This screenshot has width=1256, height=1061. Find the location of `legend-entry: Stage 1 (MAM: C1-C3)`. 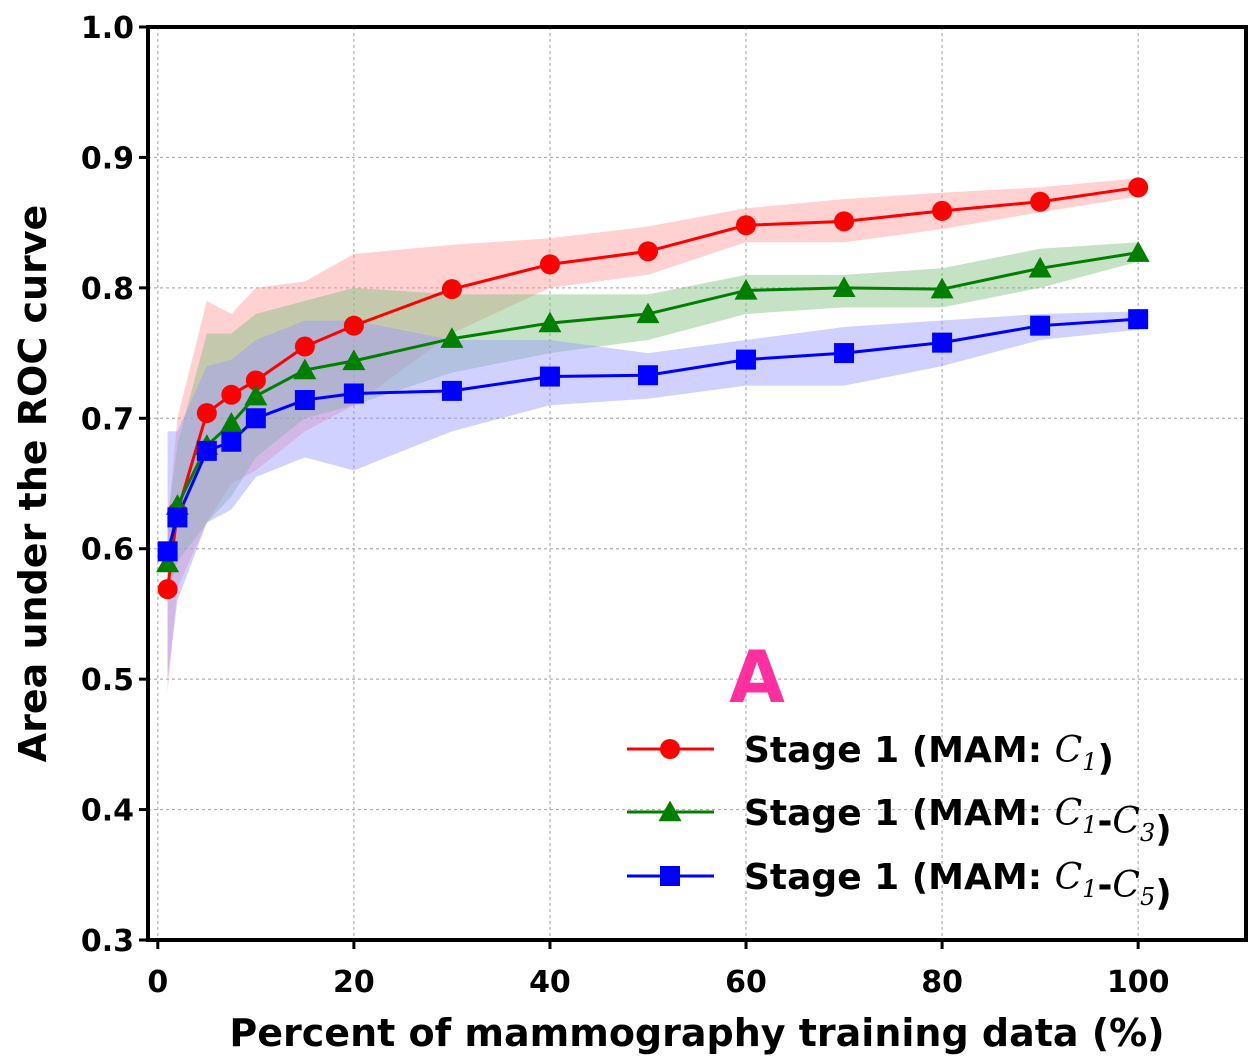

legend-entry: Stage 1 (MAM: C1-C3) is located at coordinates (958, 821).